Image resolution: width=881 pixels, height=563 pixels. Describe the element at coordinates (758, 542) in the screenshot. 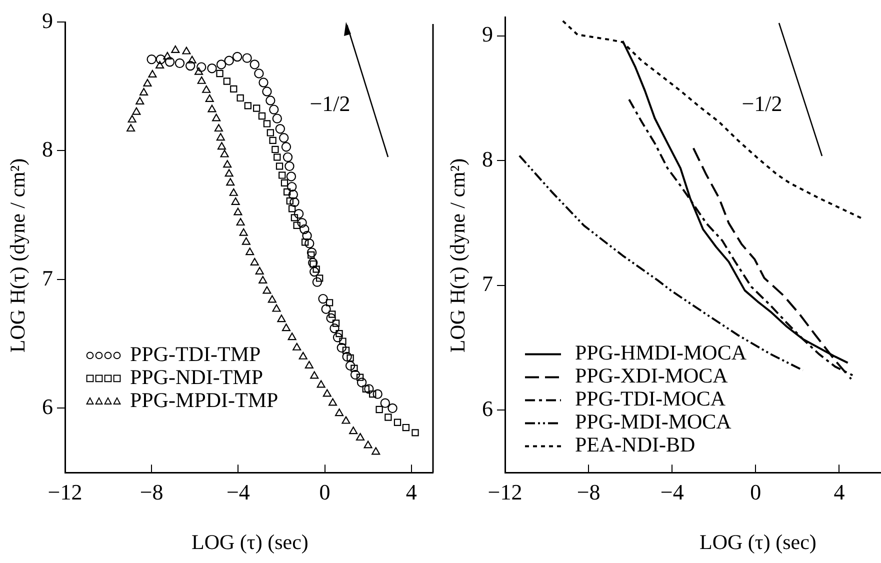

I see `x-axis-title: LOG (τ) (sec)` at that location.